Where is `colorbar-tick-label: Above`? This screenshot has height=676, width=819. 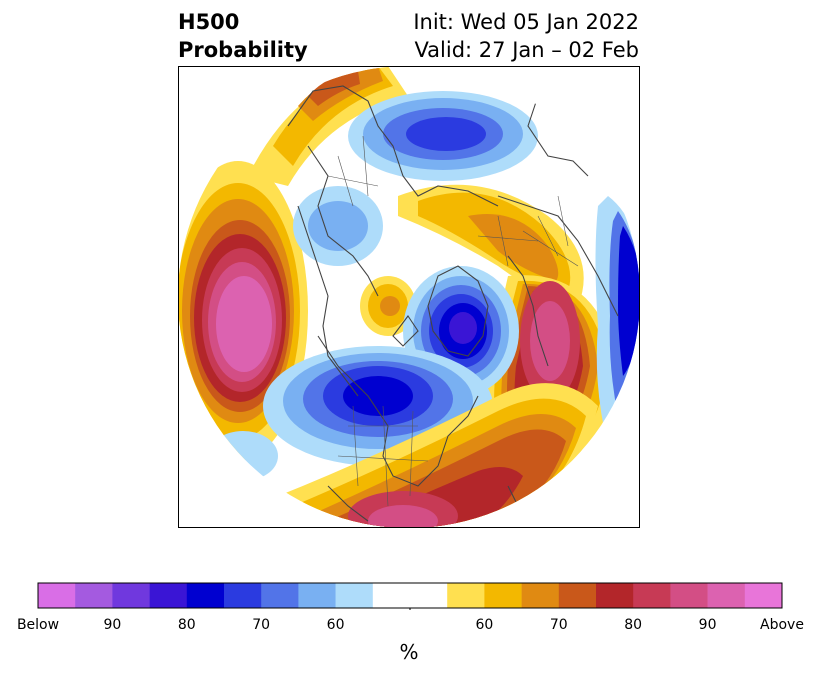 colorbar-tick-label: Above is located at coordinates (782, 625).